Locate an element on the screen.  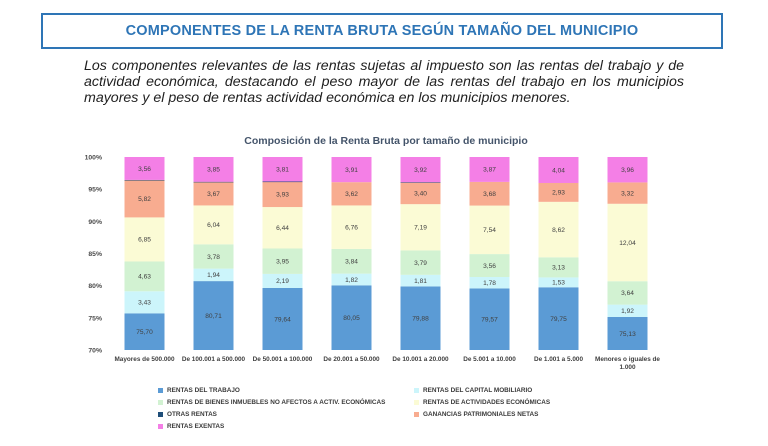
data-label: 3,67 is located at coordinates (213, 194).